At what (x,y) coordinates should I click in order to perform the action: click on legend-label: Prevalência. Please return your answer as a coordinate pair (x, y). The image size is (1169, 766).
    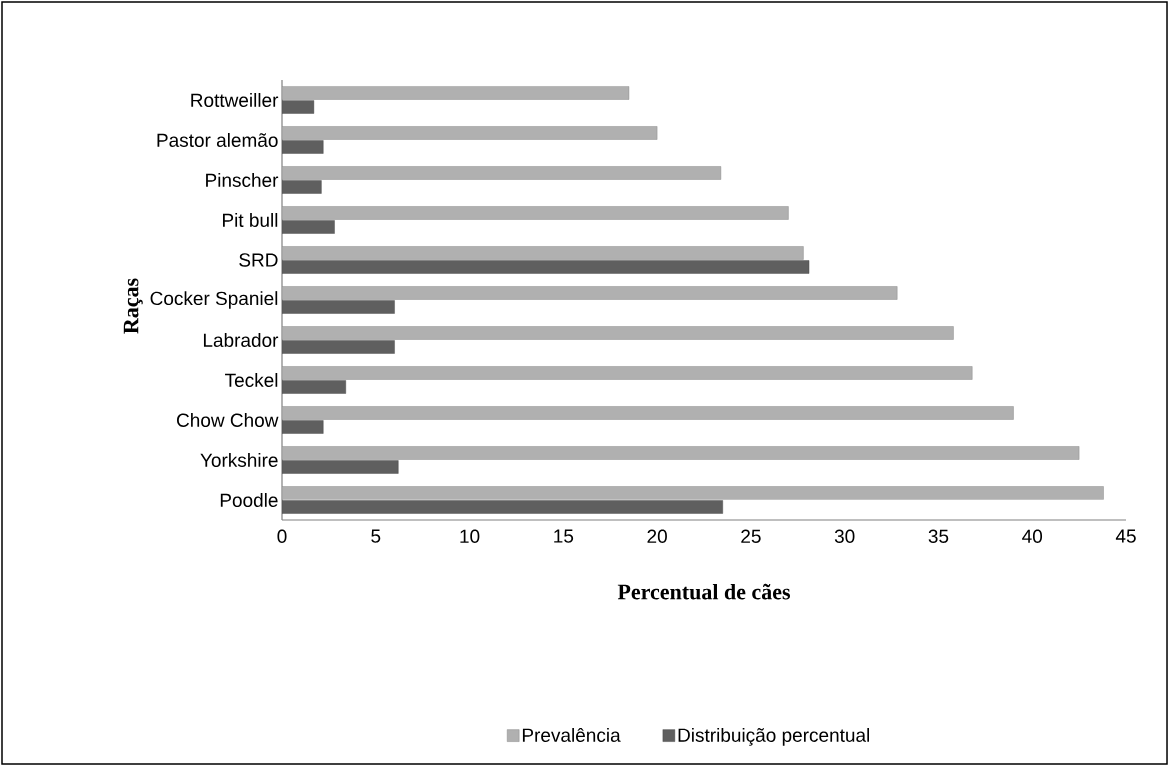
    Looking at the image, I should click on (571, 734).